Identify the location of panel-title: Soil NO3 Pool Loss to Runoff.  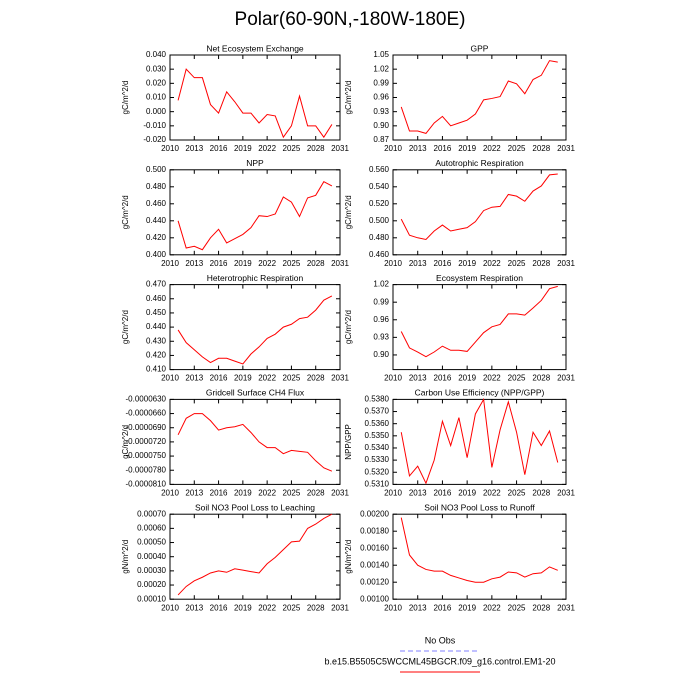
(479, 507).